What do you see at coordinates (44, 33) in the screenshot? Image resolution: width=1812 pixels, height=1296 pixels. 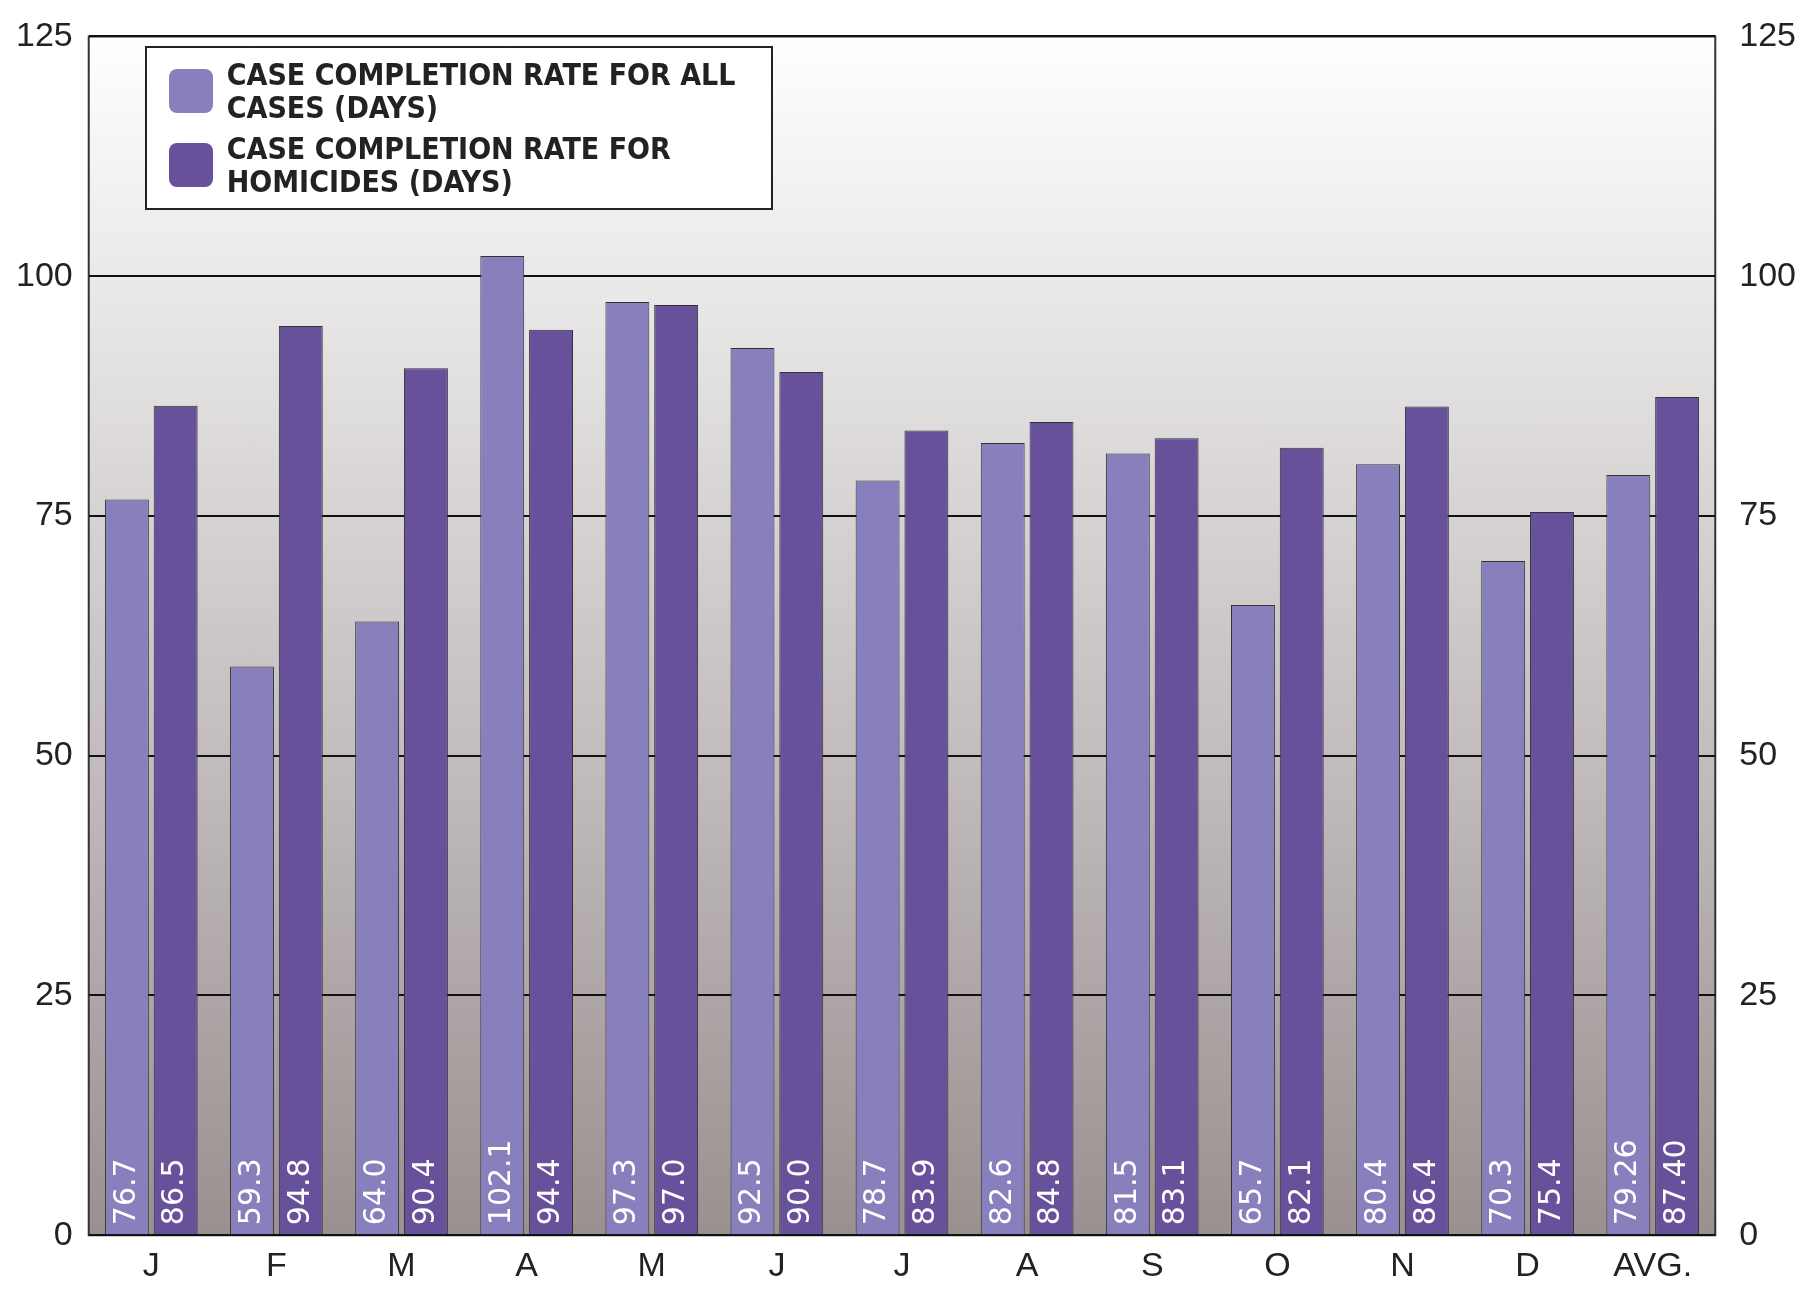 I see `y-tick-label: 125` at bounding box center [44, 33].